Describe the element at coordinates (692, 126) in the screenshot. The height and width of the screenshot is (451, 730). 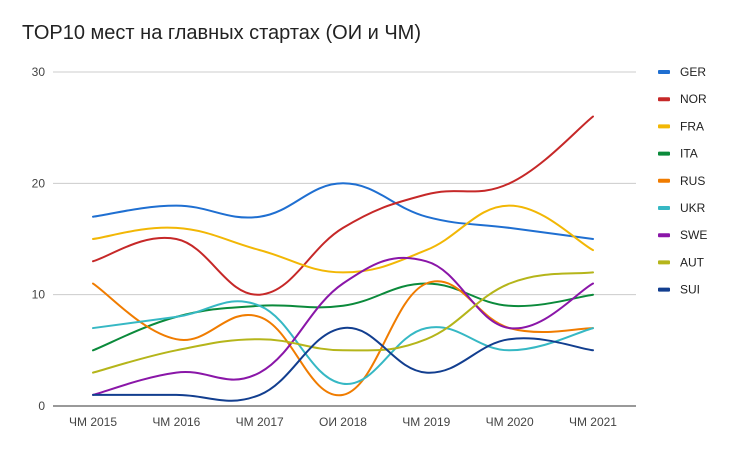
I see `legend-label-fra: FRA` at that location.